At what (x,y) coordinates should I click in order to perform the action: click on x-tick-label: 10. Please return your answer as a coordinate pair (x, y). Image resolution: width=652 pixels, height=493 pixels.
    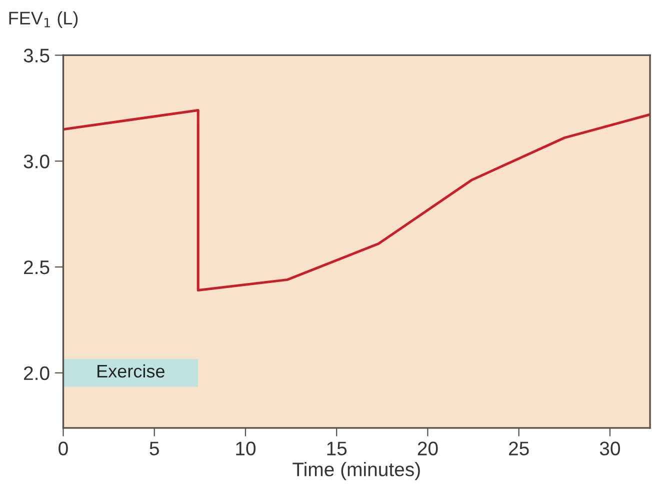
    Looking at the image, I should click on (246, 449).